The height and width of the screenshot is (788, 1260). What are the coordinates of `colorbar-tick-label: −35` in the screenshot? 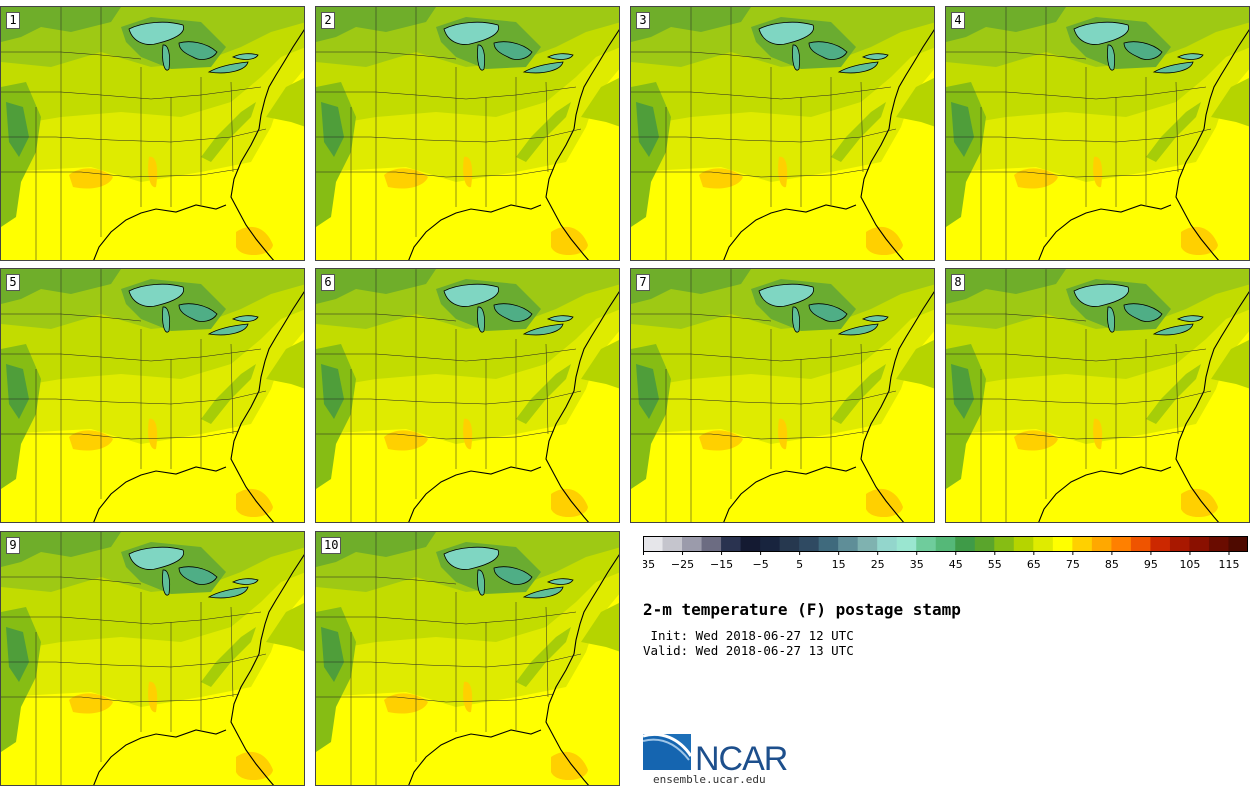 It's located at (649, 564).